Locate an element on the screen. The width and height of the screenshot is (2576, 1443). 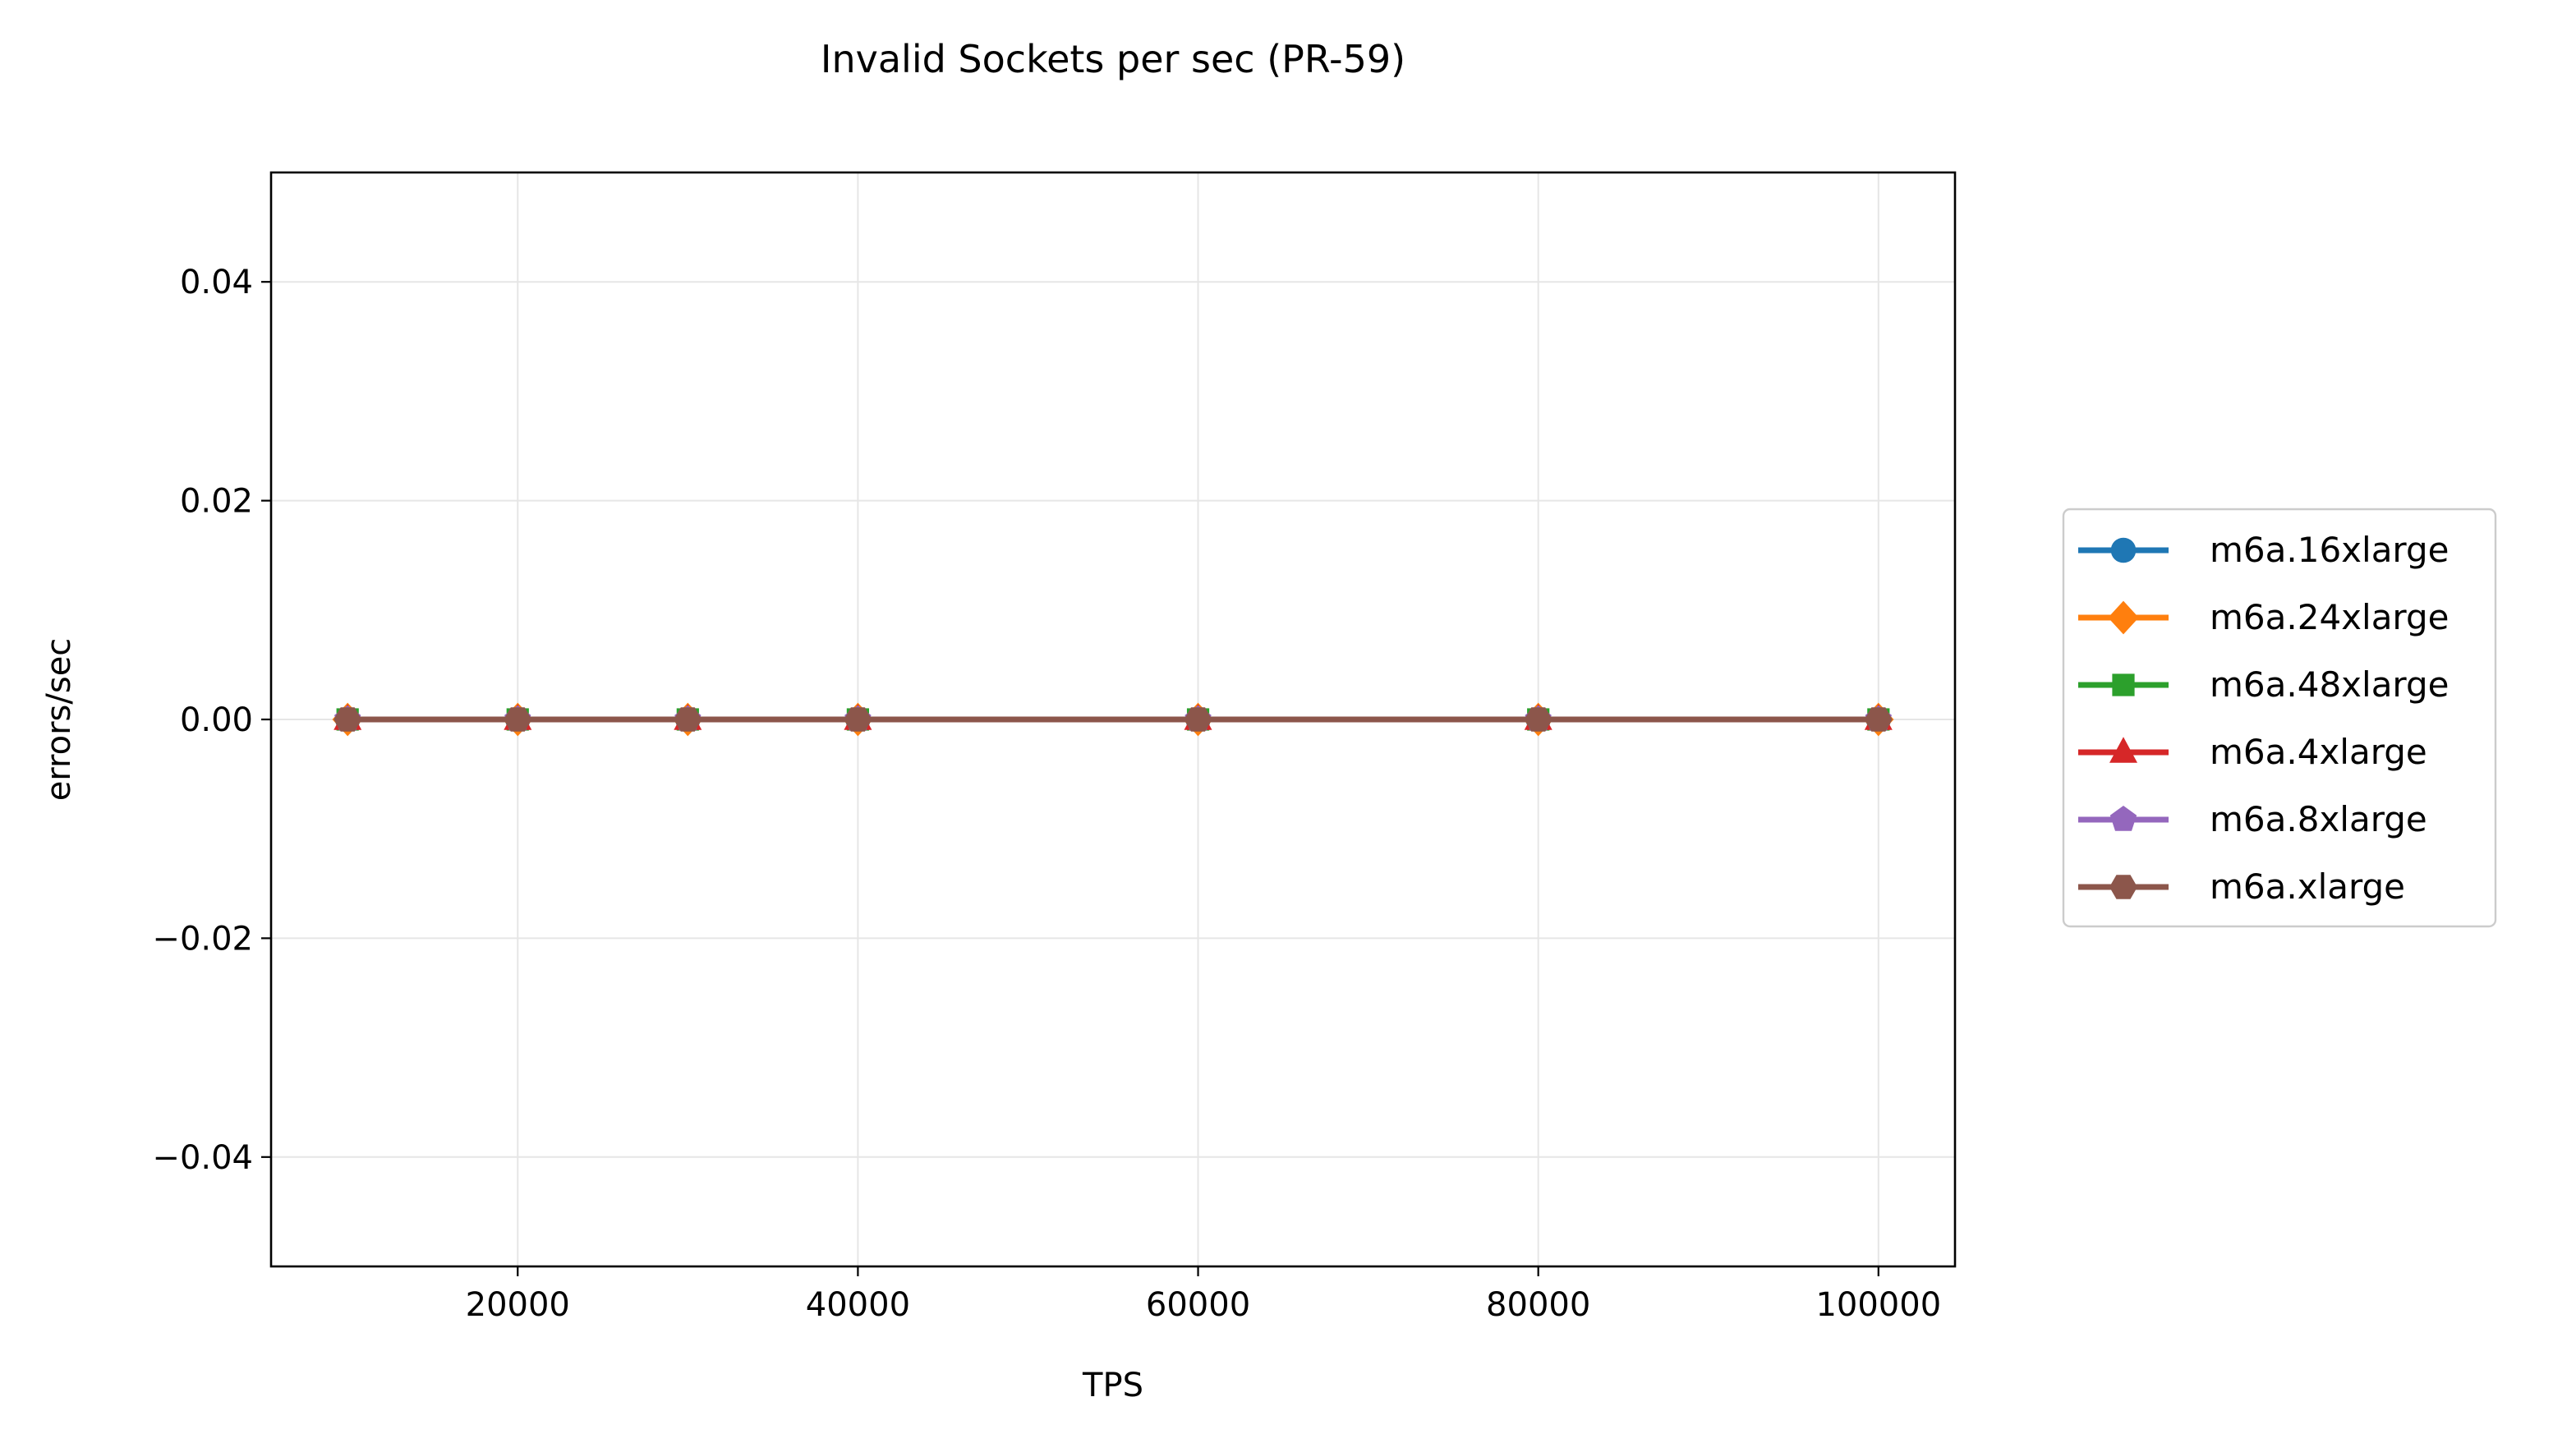
legend-item: m6a.48xlarge is located at coordinates (2263, 684).